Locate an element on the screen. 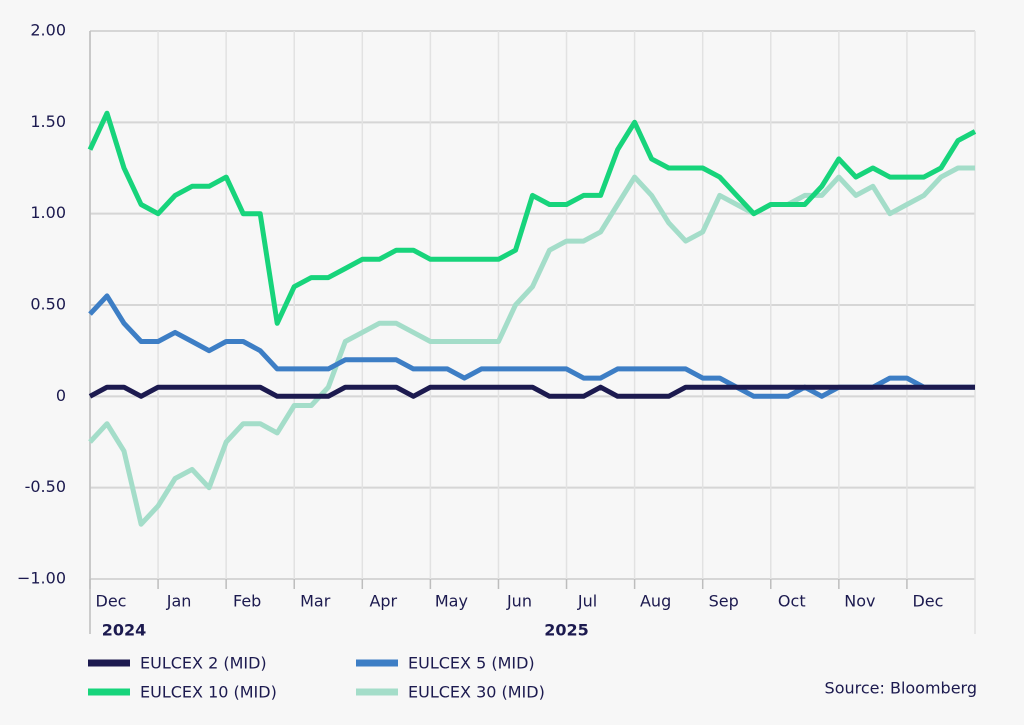 This screenshot has width=1024, height=725. y-tick-label: 2.00 is located at coordinates (48, 30).